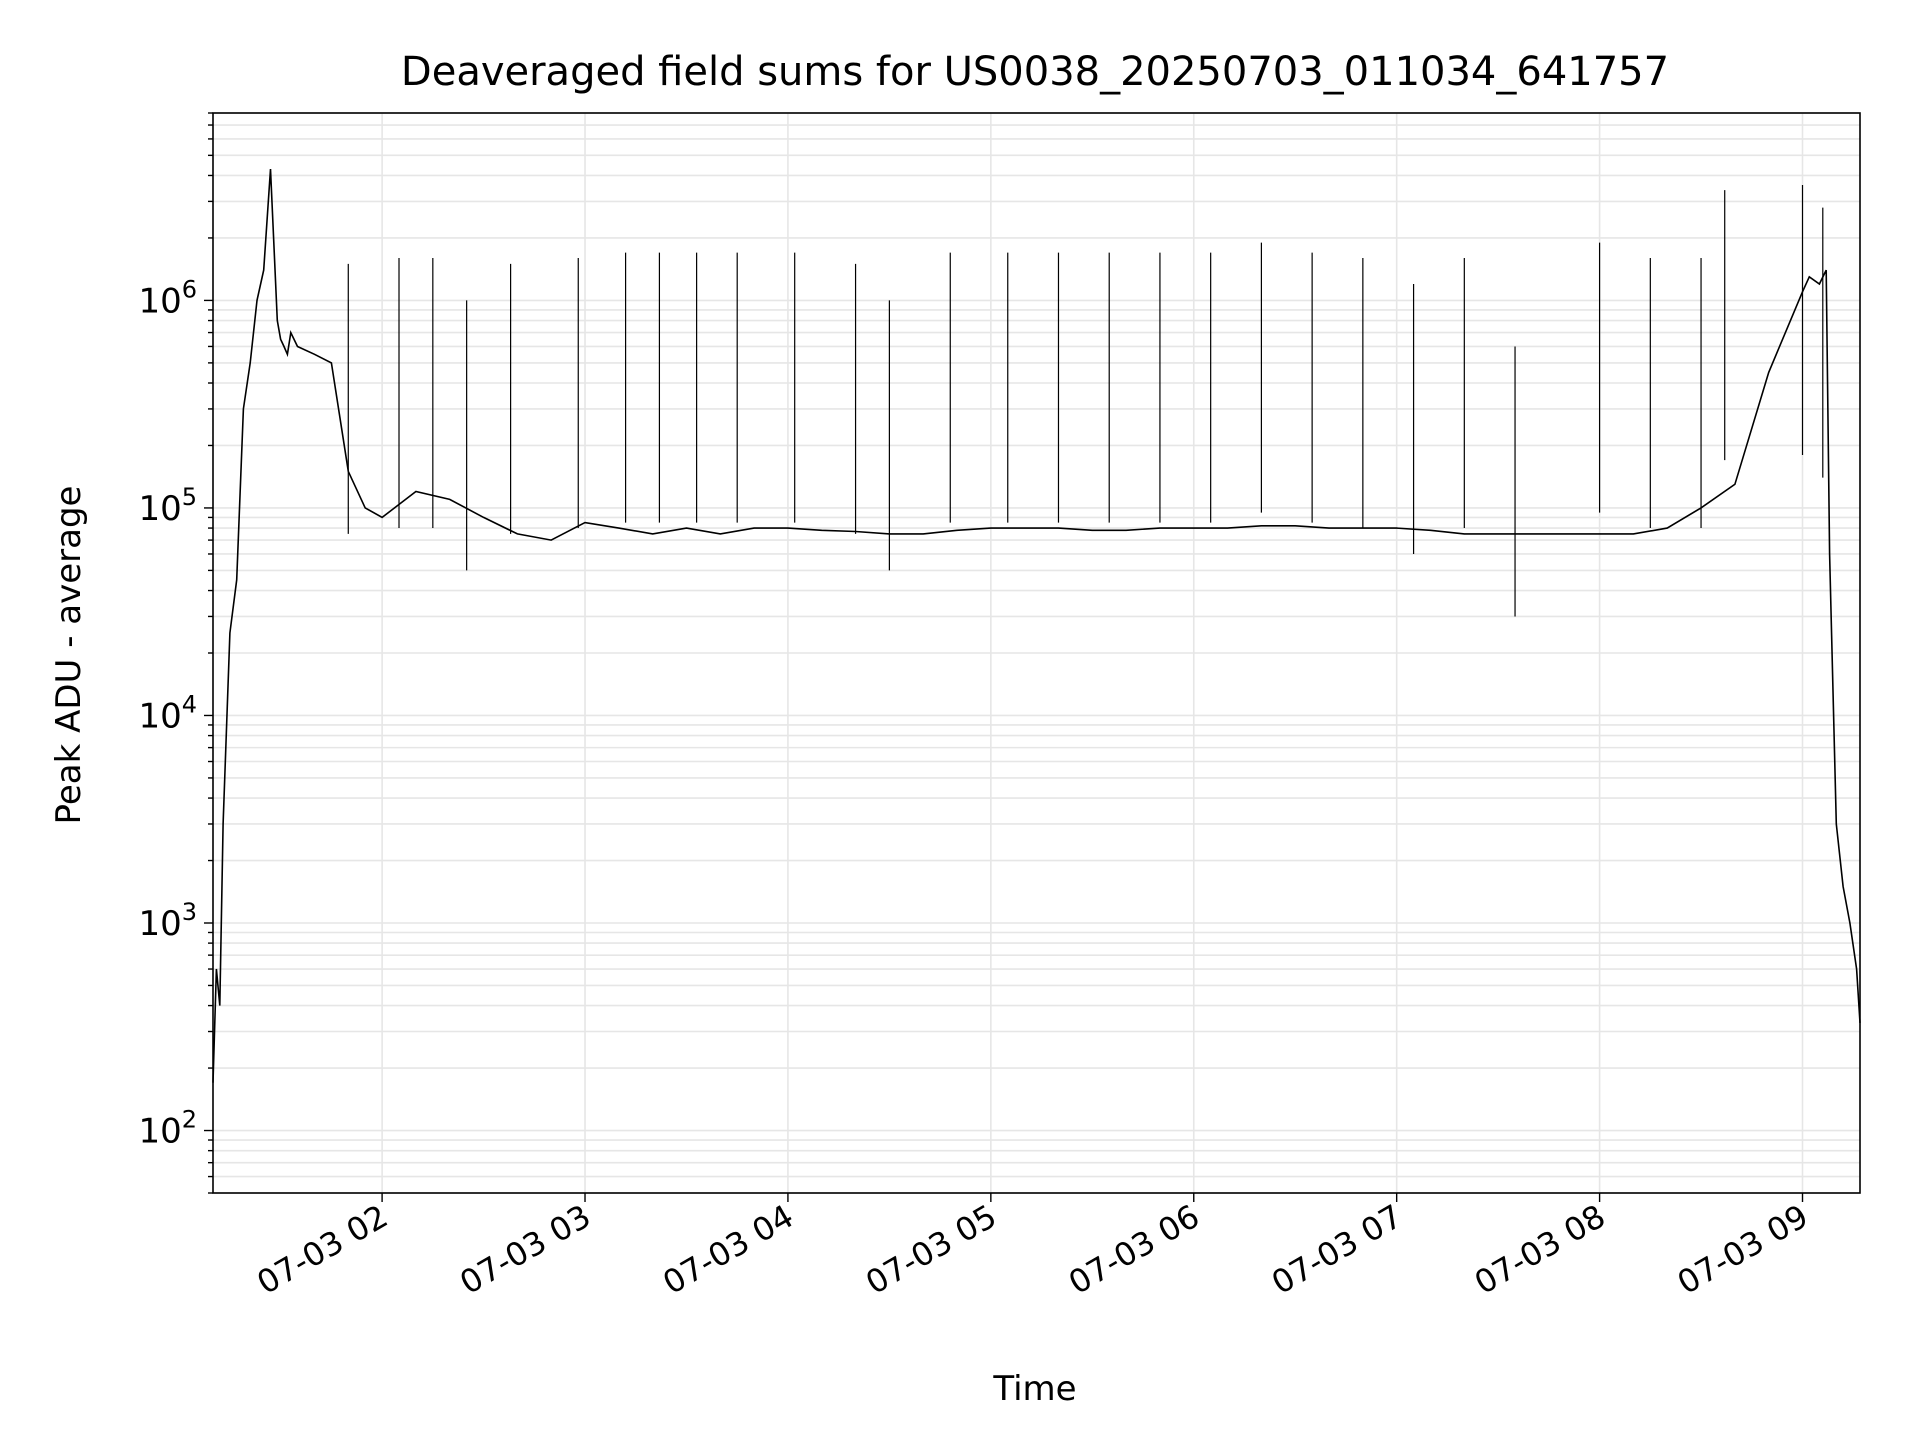 Image resolution: width=1920 pixels, height=1440 pixels. I want to click on y-tick-label: 10³, so click(167, 921).